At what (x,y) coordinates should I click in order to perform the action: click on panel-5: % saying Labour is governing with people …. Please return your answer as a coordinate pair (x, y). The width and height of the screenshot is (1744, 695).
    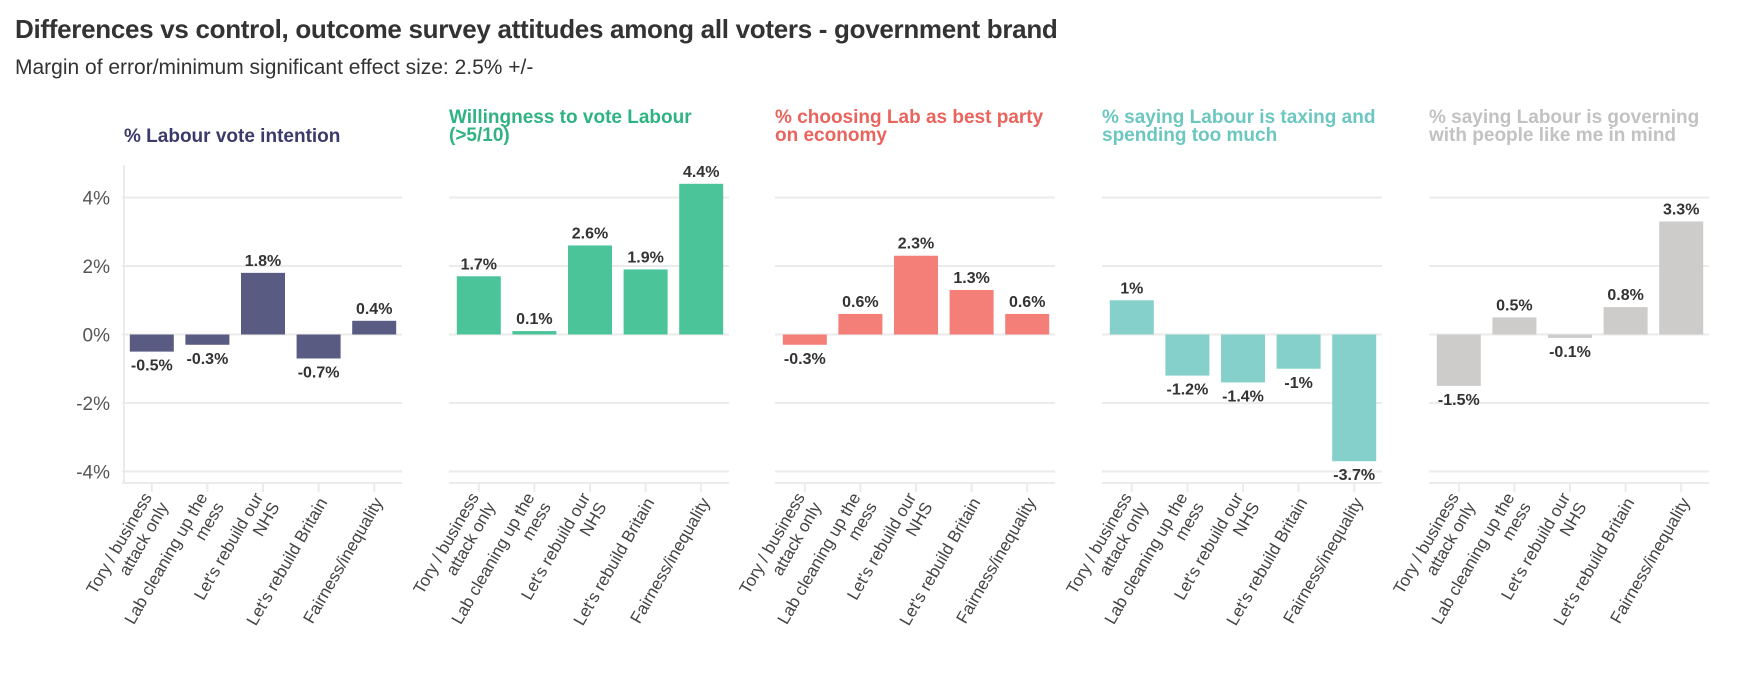
    Looking at the image, I should click on (1549, 368).